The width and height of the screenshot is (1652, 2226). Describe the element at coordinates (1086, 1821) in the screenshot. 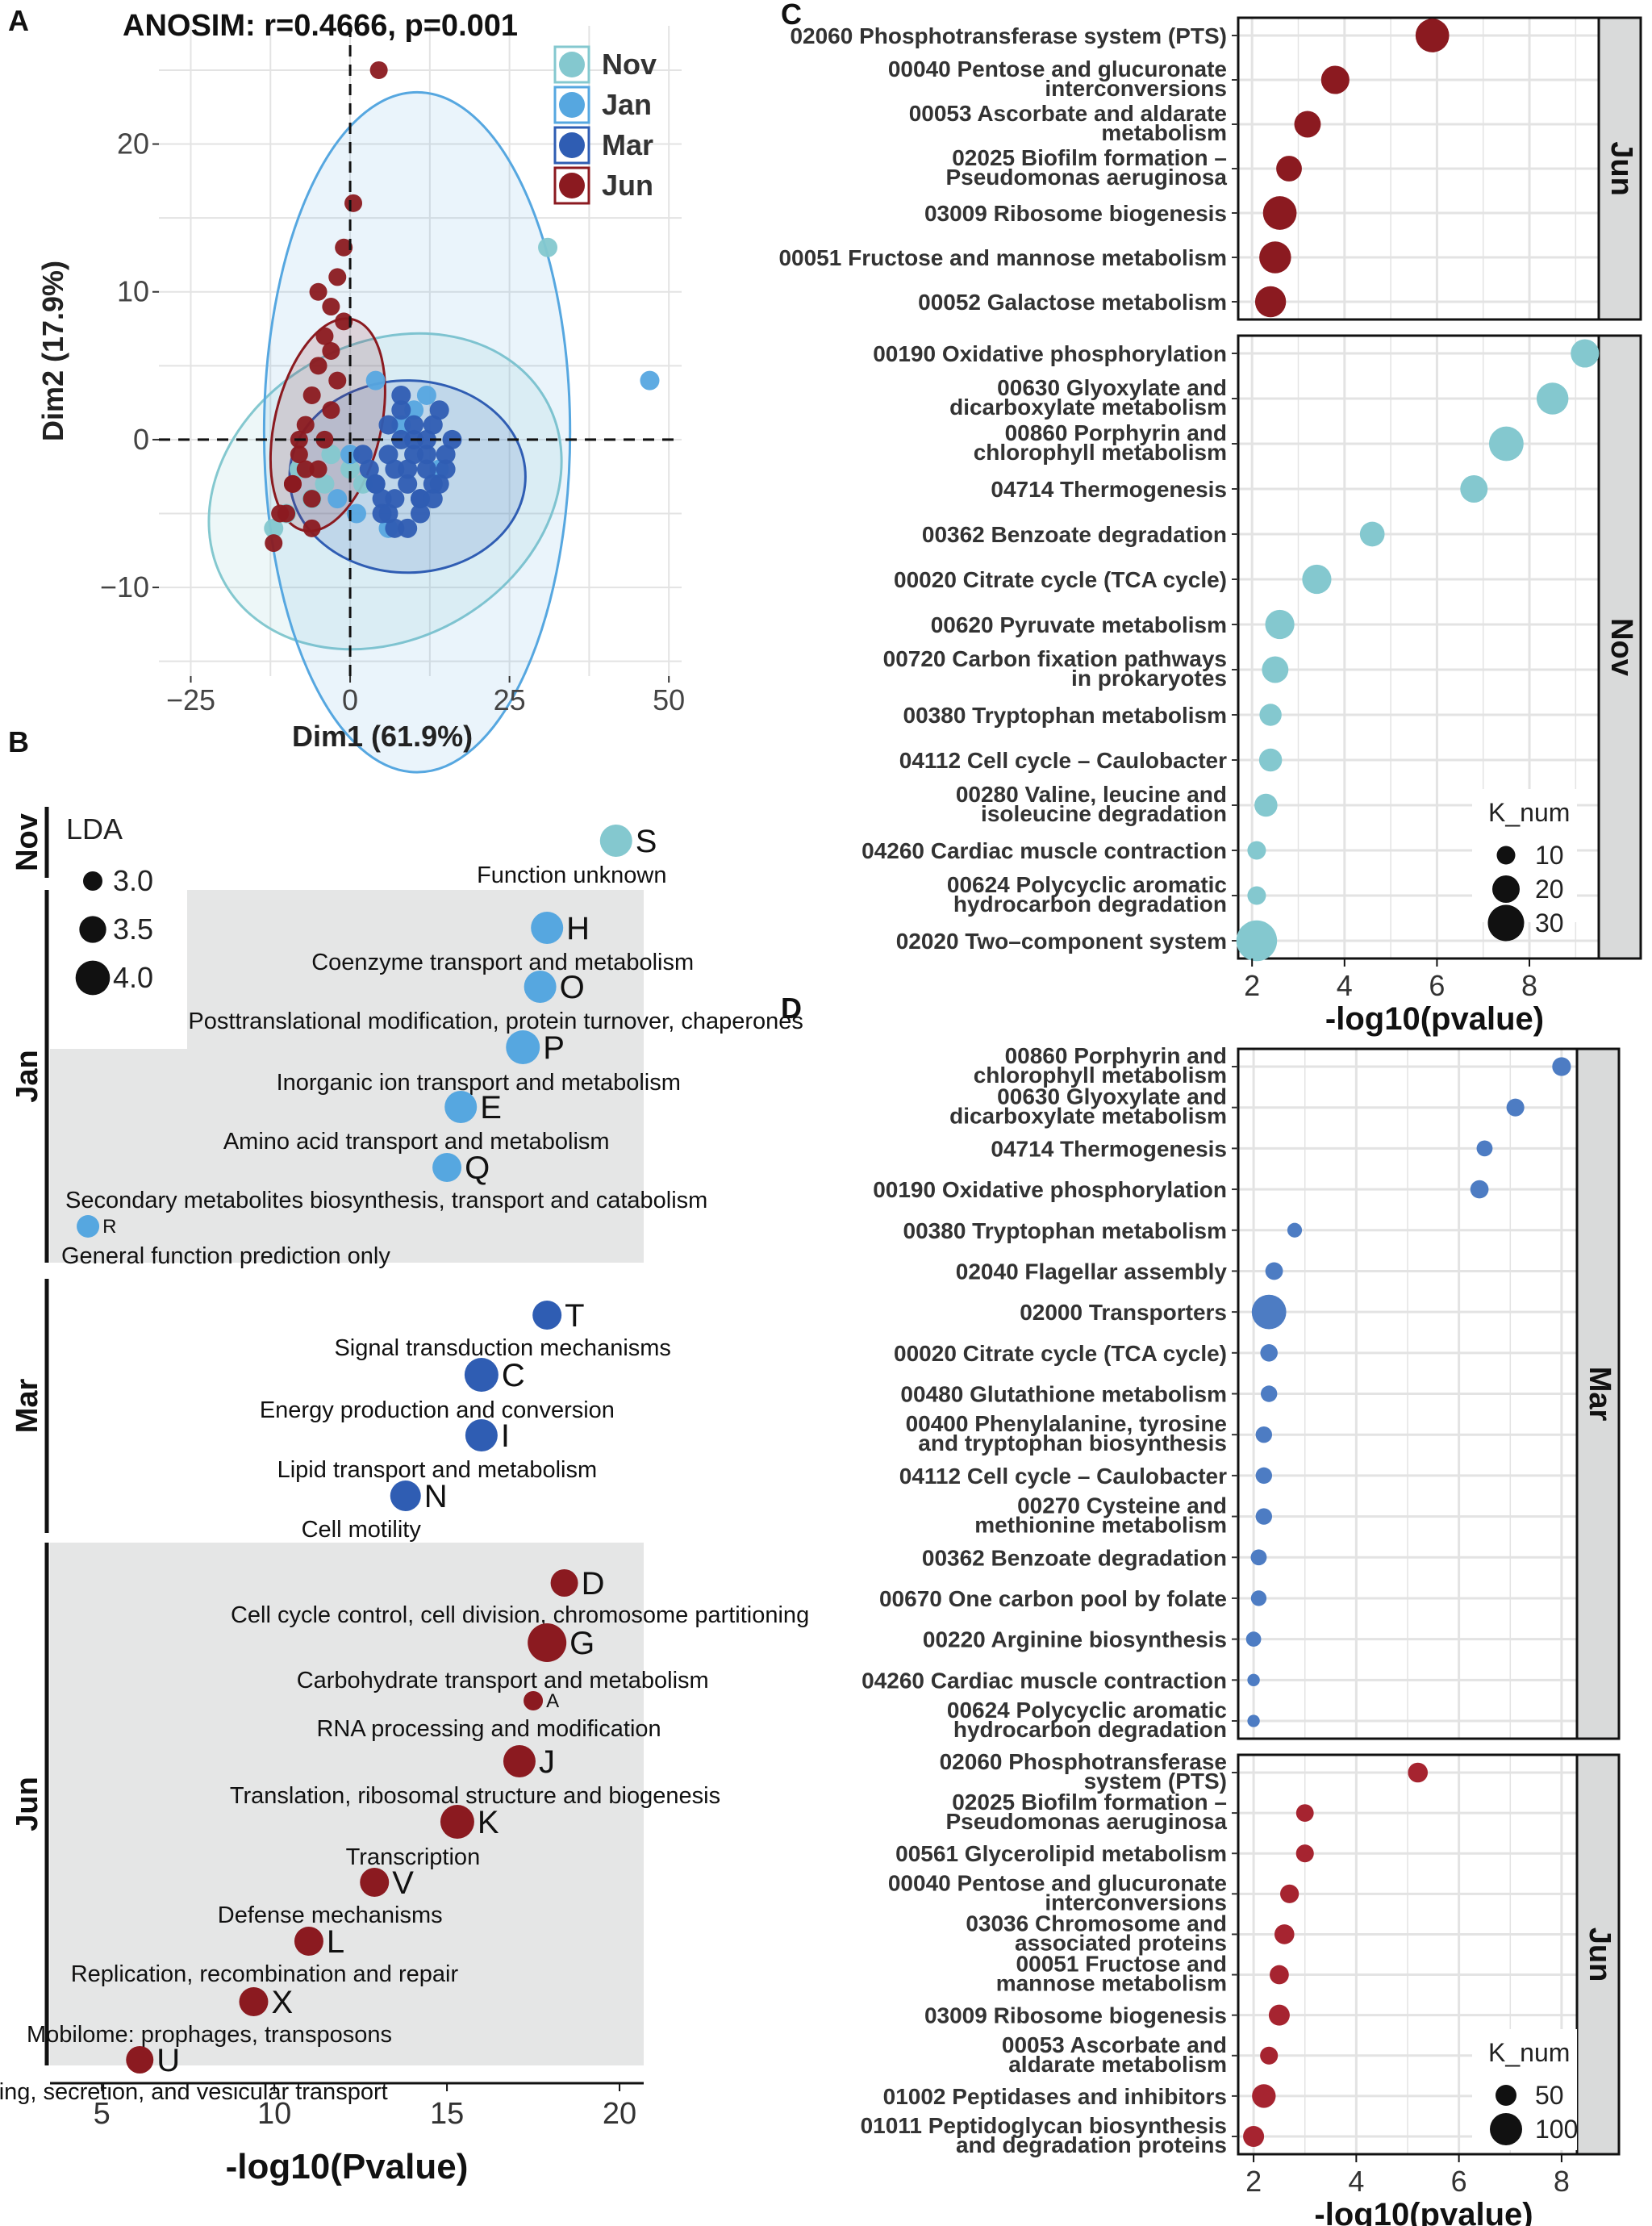

I see `pathway-label: Pseudomonas aeruginosa` at that location.